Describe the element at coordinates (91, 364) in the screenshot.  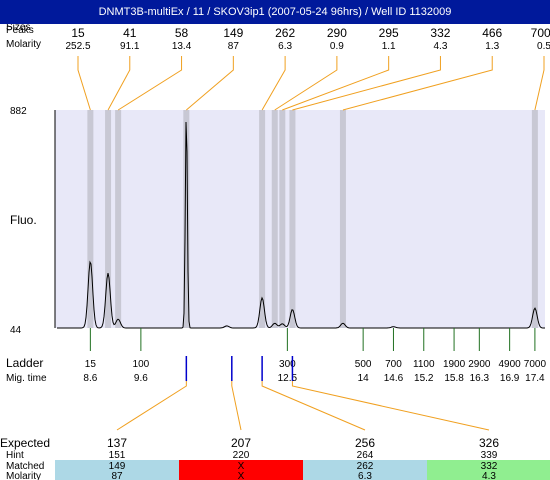
I see `ladder-size-0: 15` at that location.